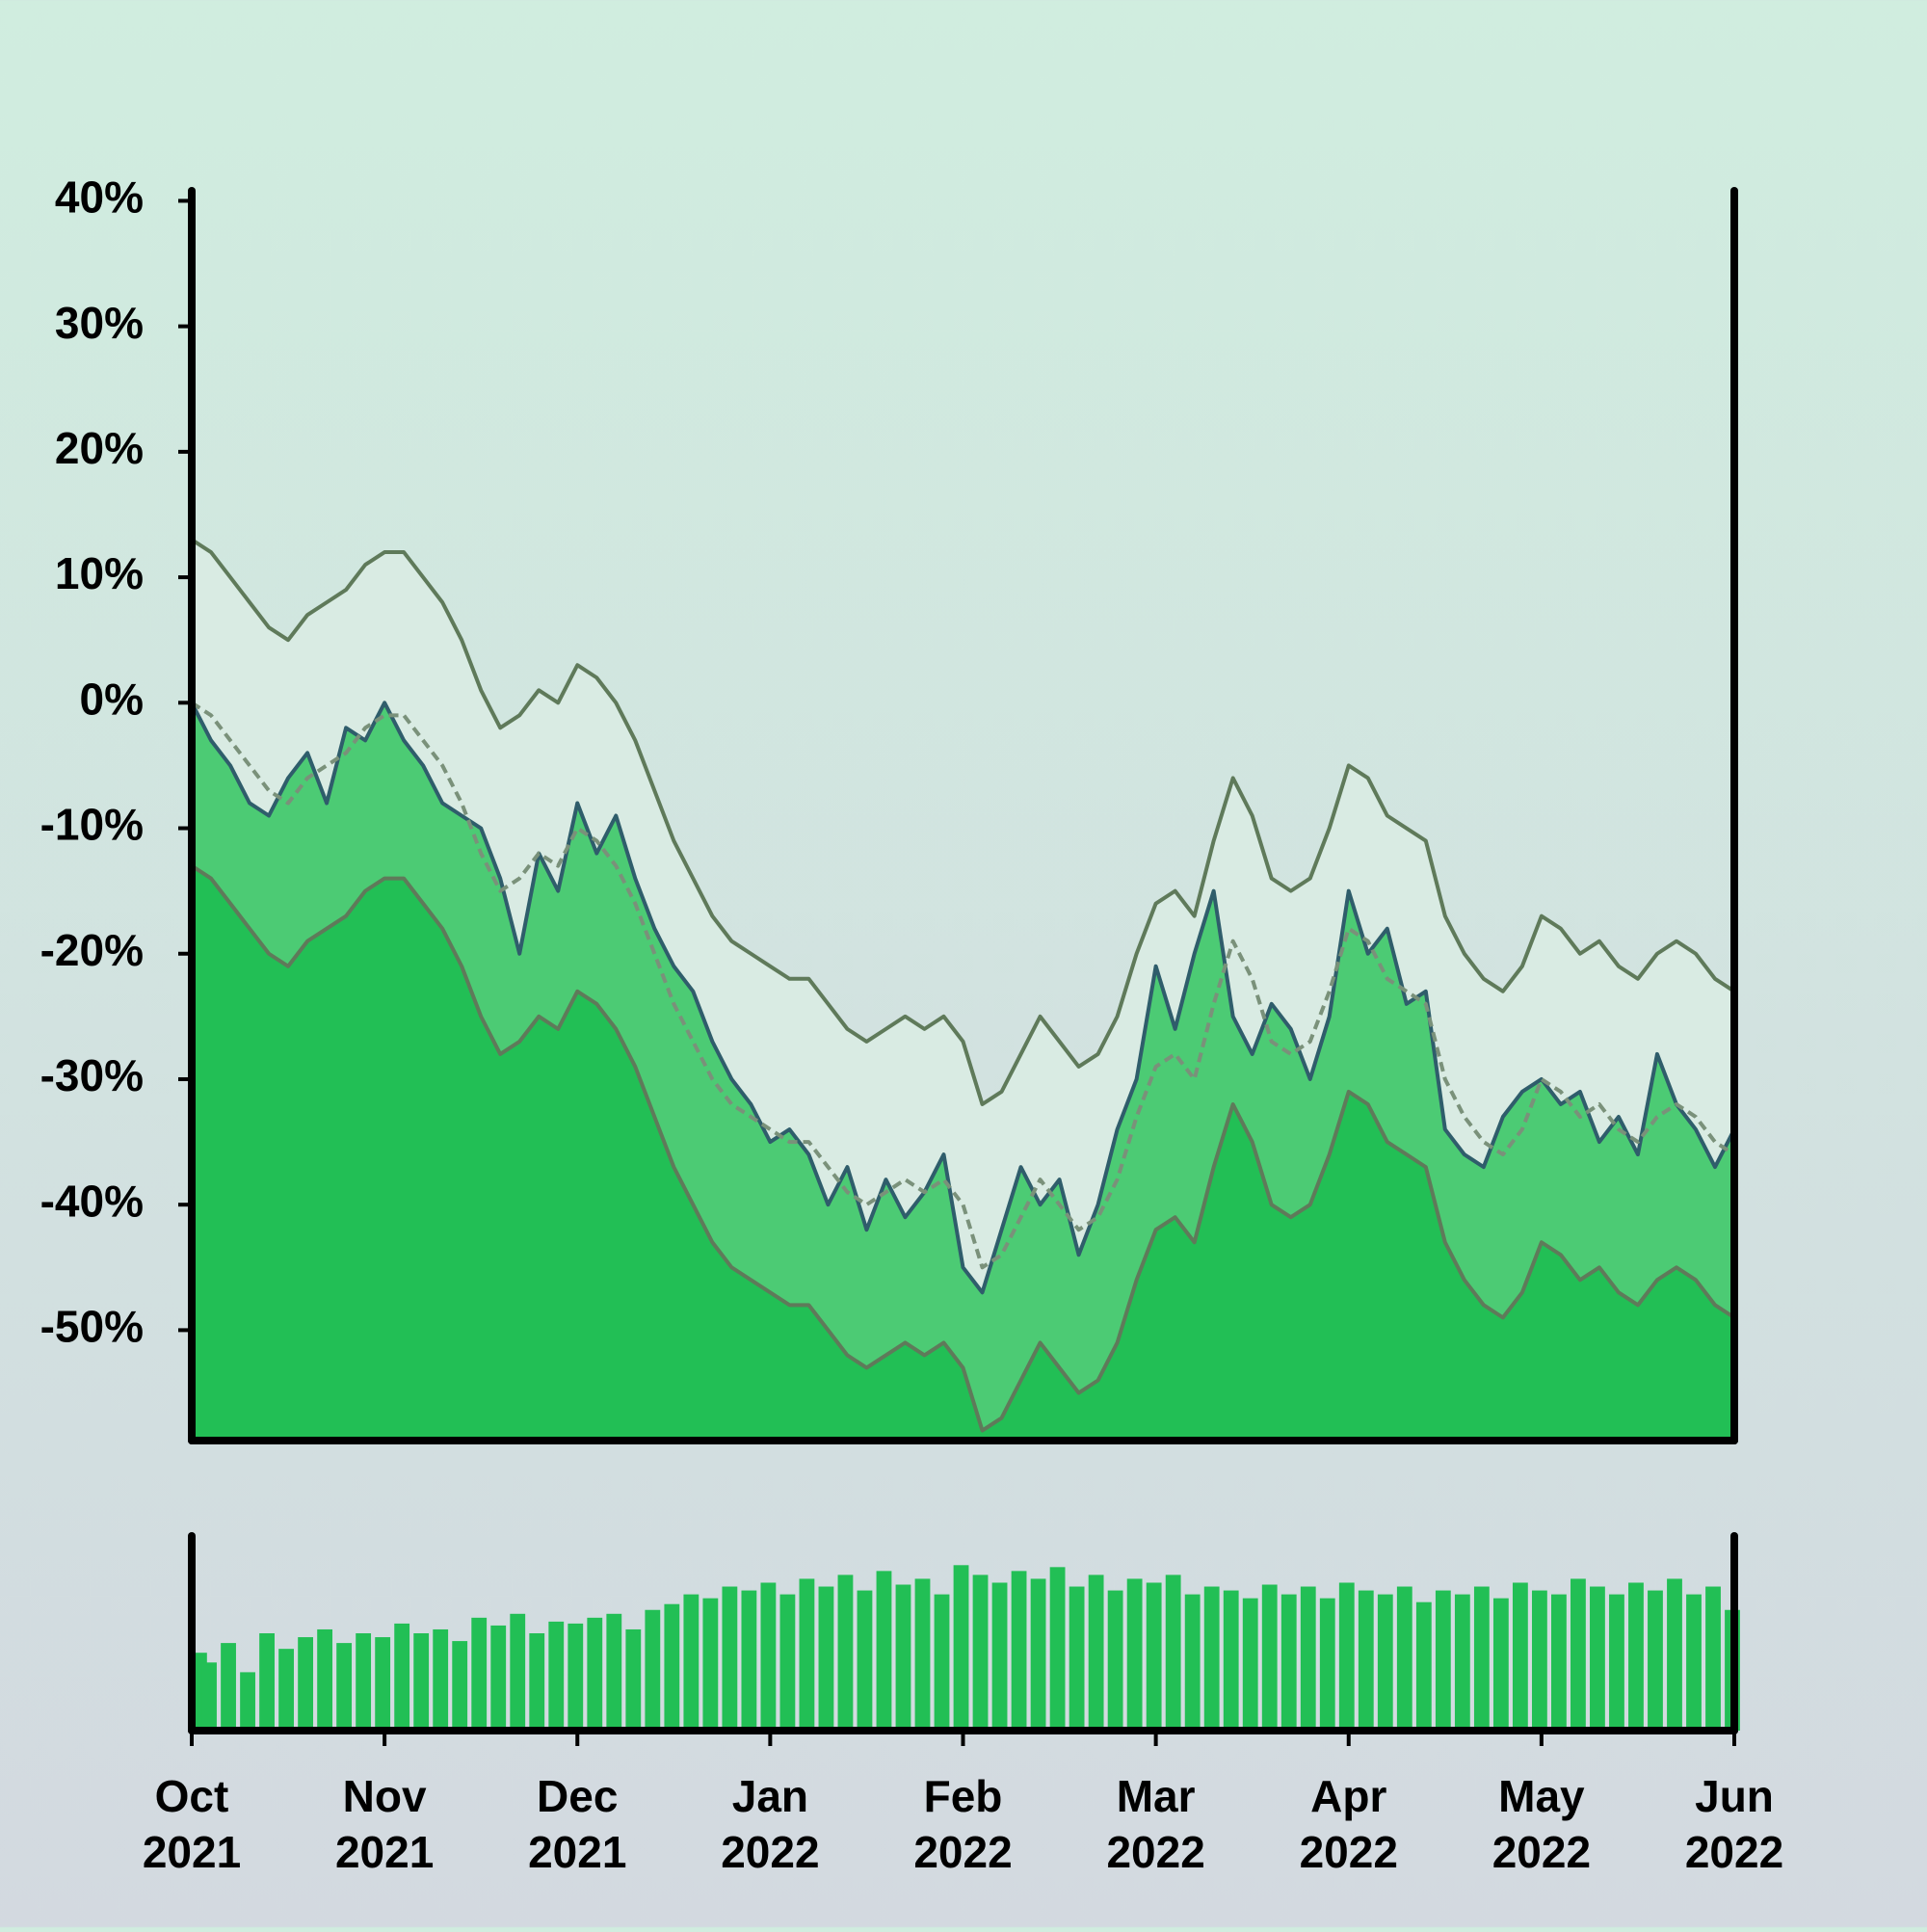 This screenshot has width=1927, height=1932. I want to click on x-tick-label: Apr, so click(1348, 1796).